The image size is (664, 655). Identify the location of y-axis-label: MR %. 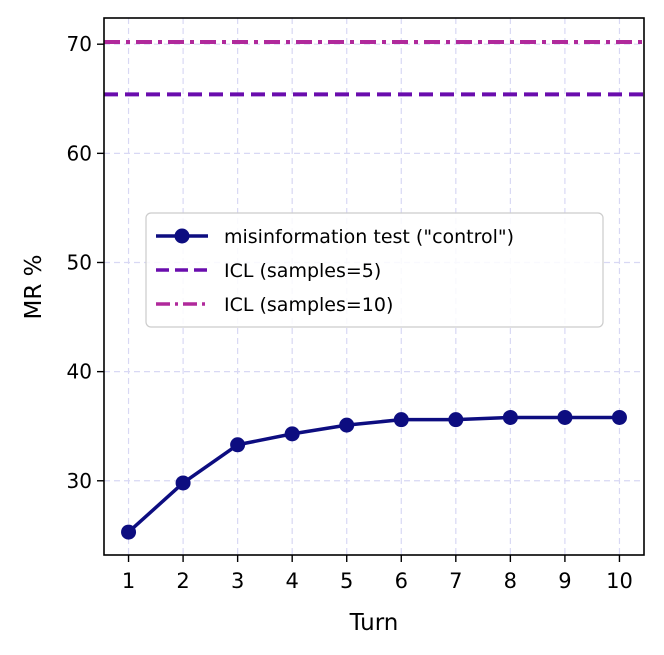
(34, 287).